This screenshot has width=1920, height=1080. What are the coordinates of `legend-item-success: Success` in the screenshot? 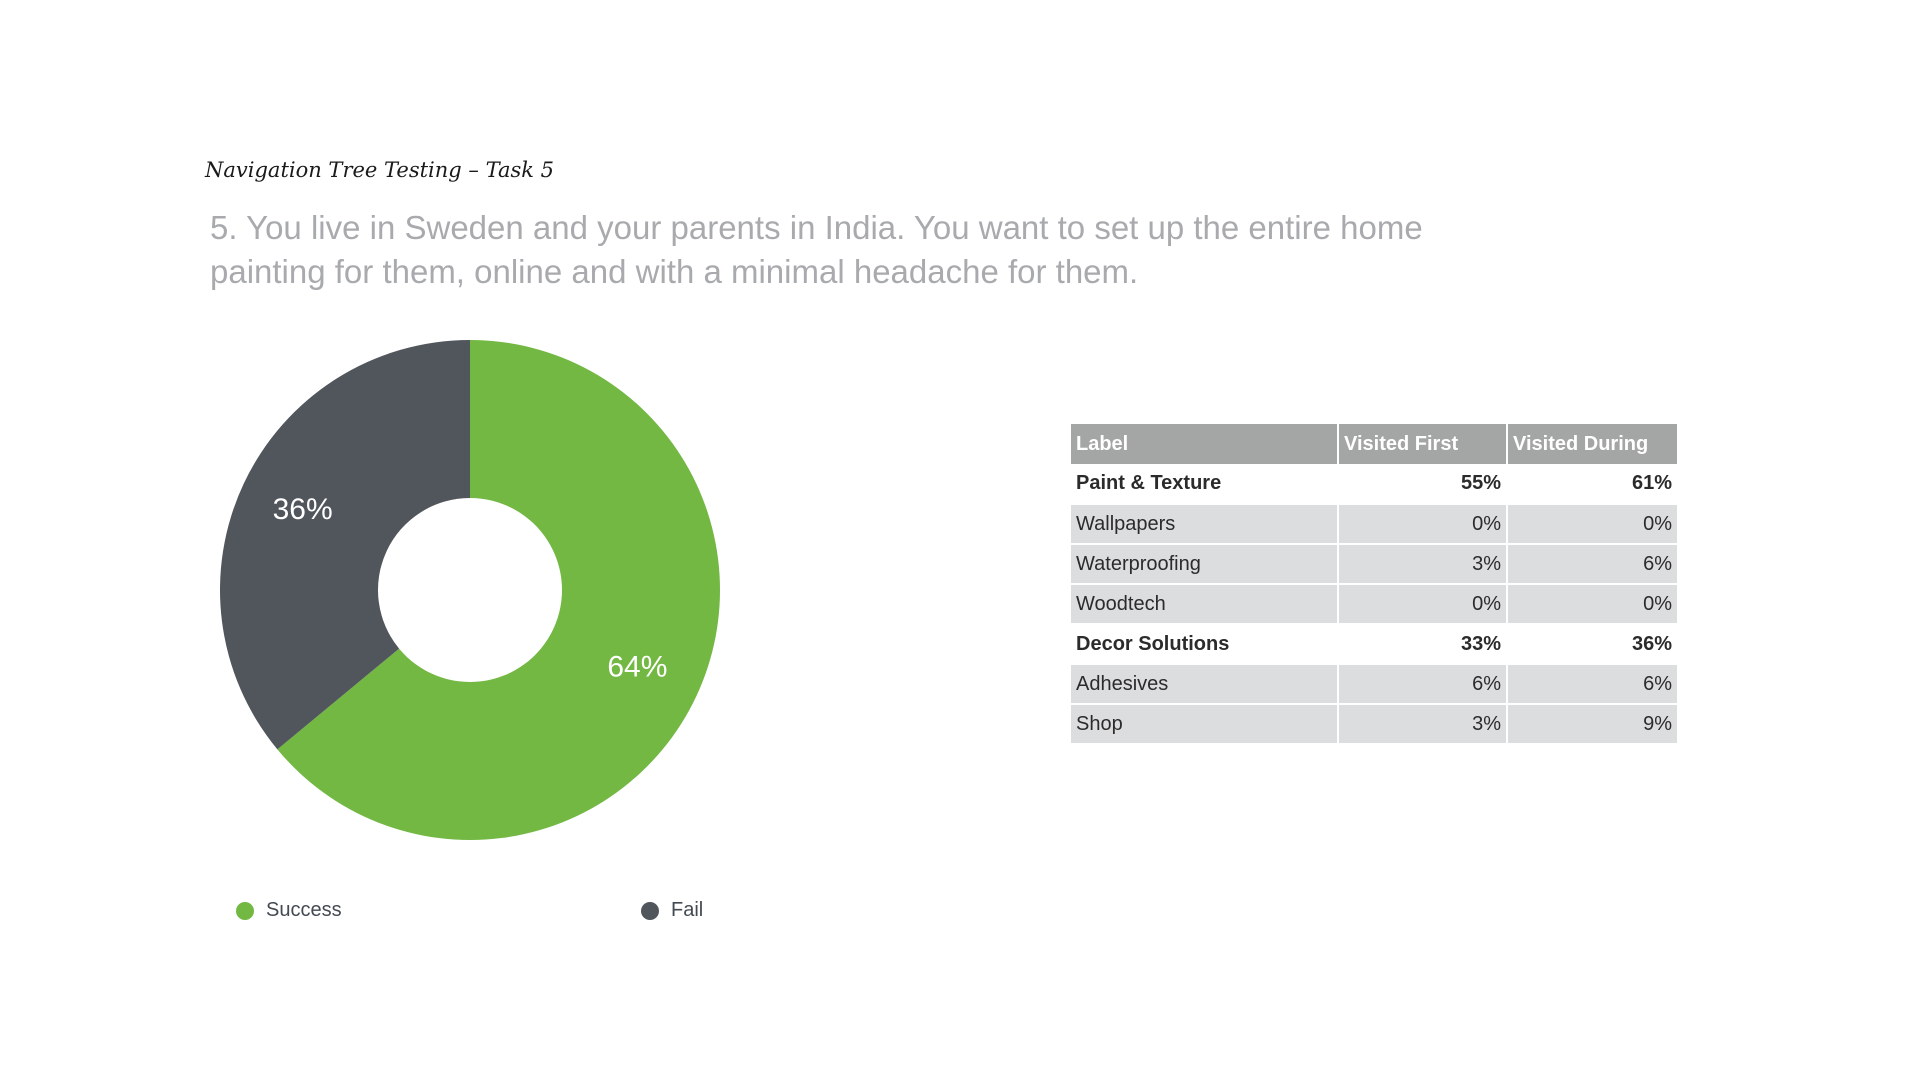 It's located at (289, 910).